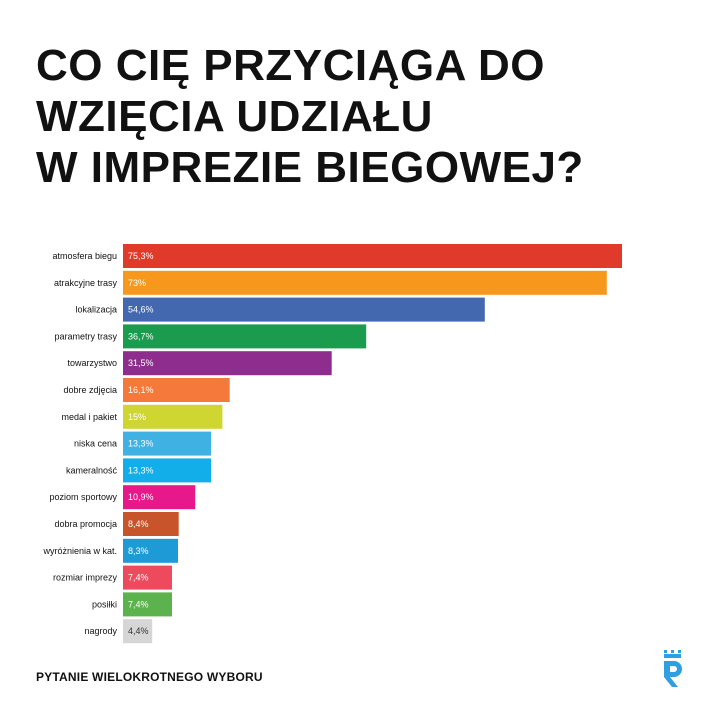 The height and width of the screenshot is (720, 720). What do you see at coordinates (84, 256) in the screenshot?
I see `category-label: atmosfera biegu` at bounding box center [84, 256].